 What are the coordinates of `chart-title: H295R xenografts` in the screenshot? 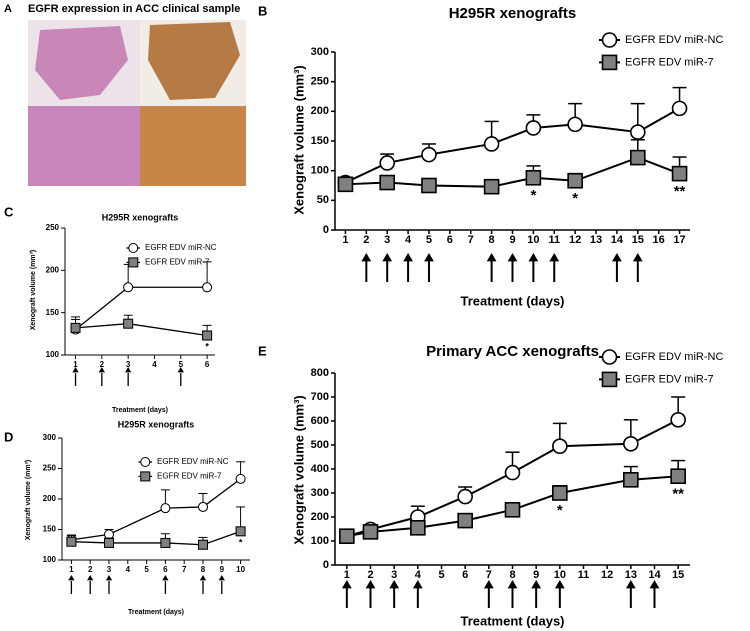 It's located at (156, 424).